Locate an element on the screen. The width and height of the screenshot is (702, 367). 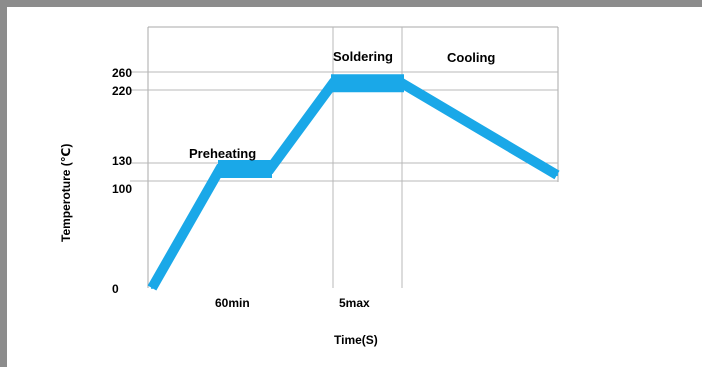
y-tick-labels: 260 220 130 100 0 is located at coordinates (122, 181).